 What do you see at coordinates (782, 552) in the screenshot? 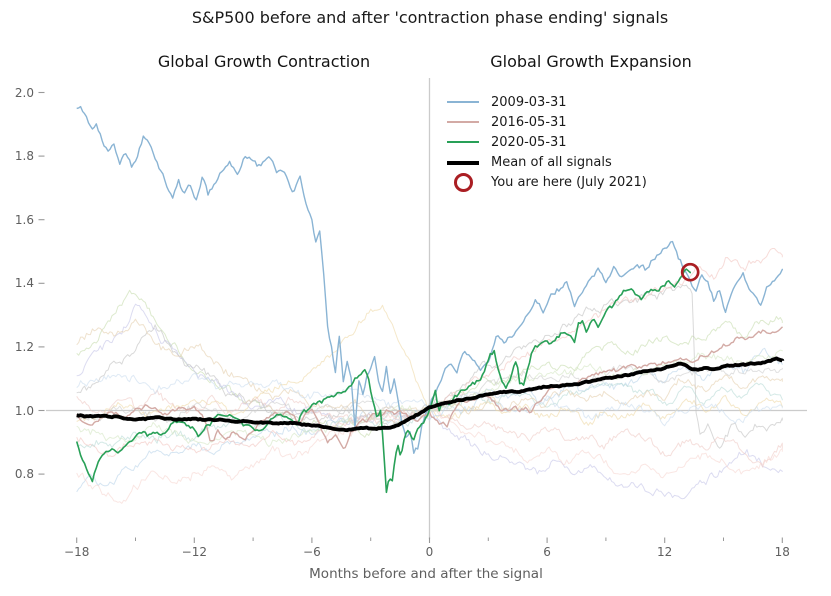
I see `x-tick-label-18: 18` at bounding box center [782, 552].